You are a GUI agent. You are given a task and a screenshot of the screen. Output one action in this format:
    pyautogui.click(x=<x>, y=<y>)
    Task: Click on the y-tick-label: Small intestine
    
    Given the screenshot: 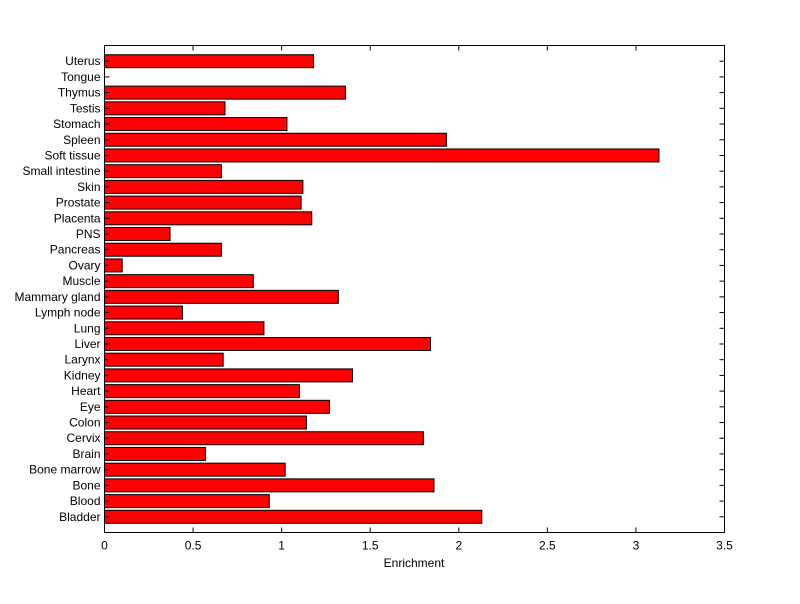 What is the action you would take?
    pyautogui.click(x=61, y=171)
    